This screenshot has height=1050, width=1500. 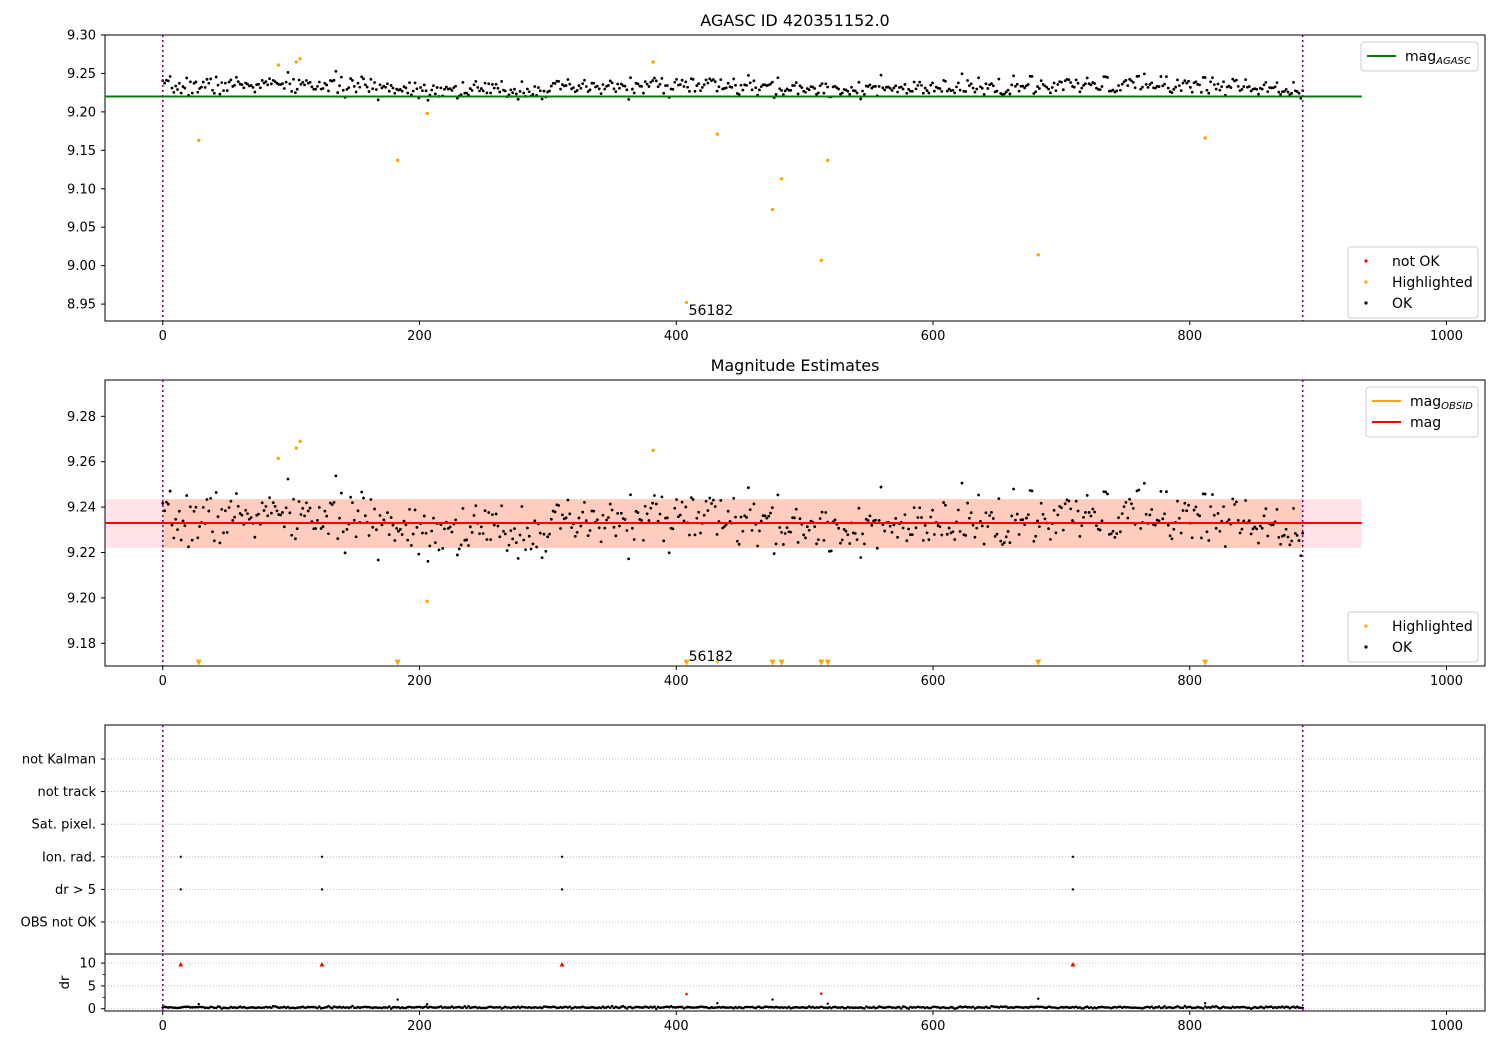 I want to click on x-tick-label: 1000, so click(x=1446, y=681).